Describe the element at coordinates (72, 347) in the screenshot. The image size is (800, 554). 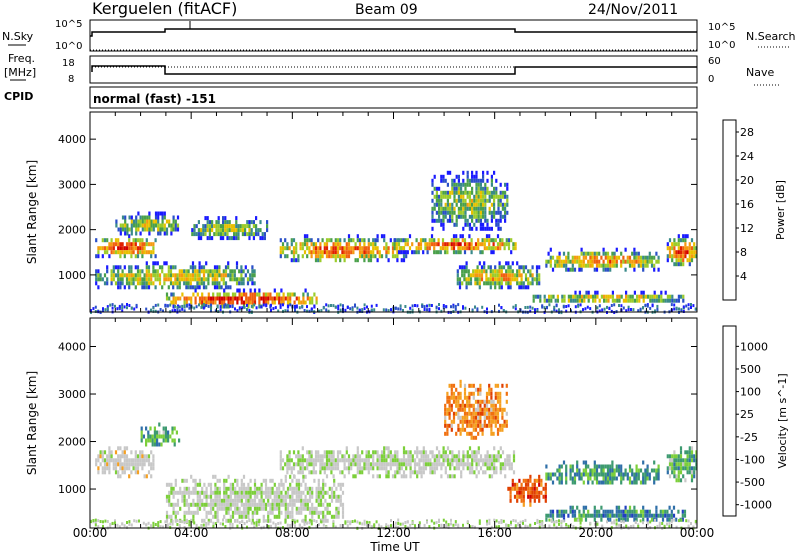
I see `velocity-panel-y-tick-label: 4000` at that location.